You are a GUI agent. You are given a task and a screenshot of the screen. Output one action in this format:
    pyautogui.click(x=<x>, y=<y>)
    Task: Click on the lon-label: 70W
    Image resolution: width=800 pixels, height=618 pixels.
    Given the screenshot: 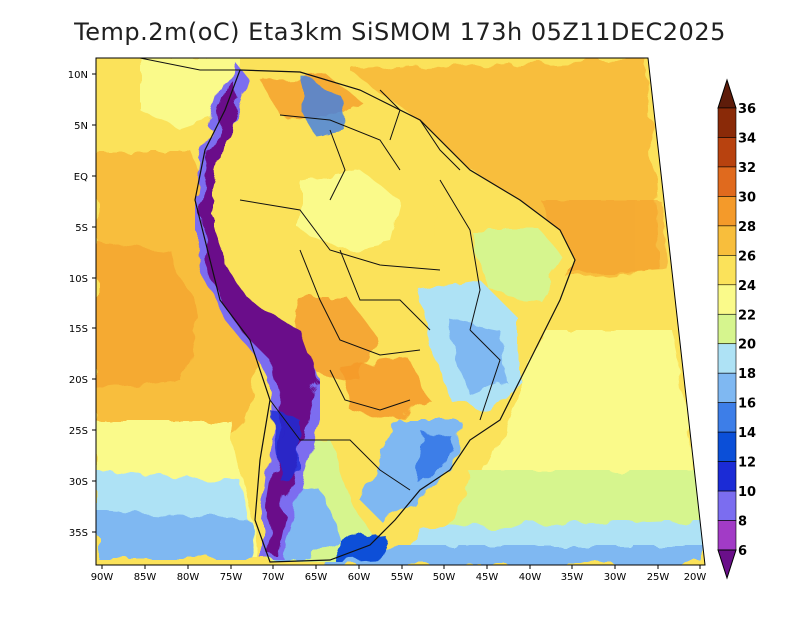 What is the action you would take?
    pyautogui.click(x=273, y=577)
    